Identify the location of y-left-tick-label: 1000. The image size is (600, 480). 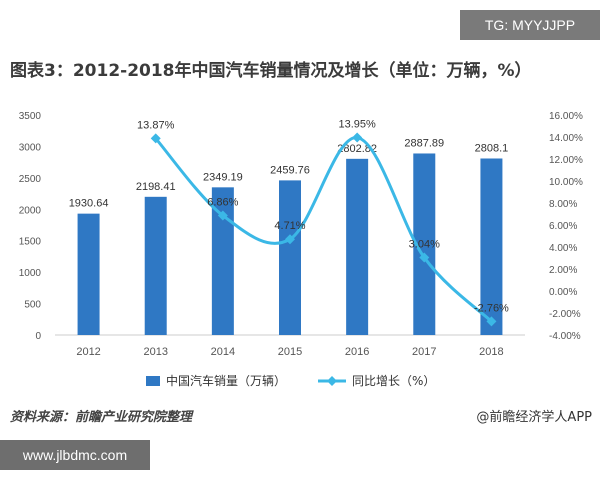
(30, 273).